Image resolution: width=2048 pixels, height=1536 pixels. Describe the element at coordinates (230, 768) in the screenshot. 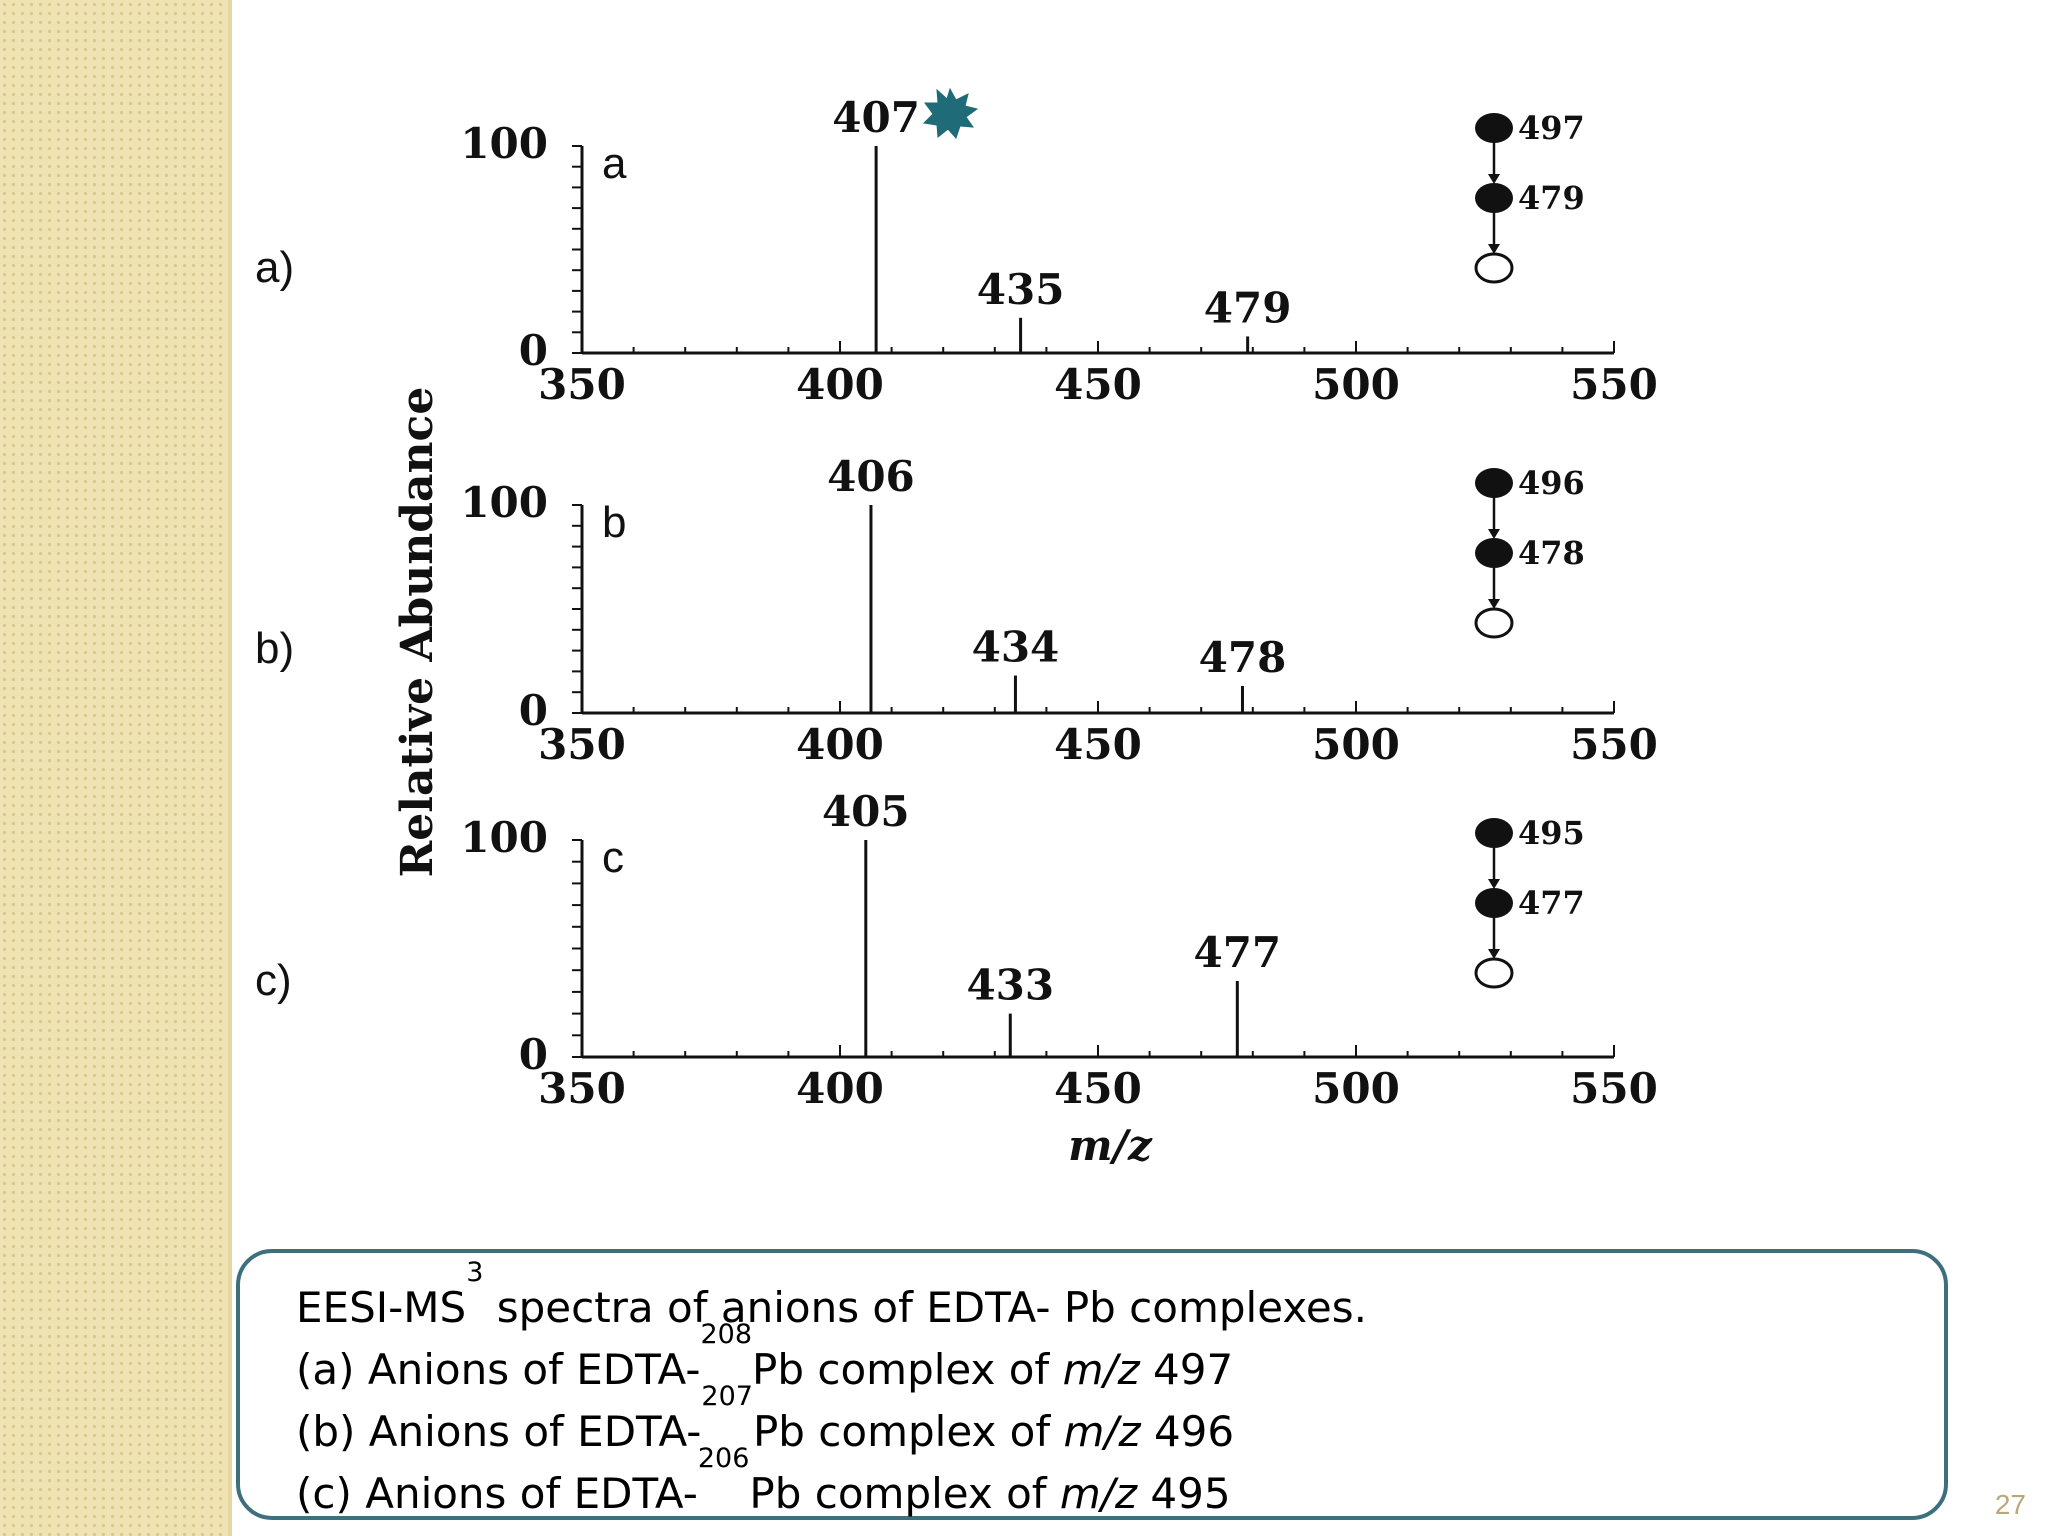

I see `sidebar-edge` at that location.